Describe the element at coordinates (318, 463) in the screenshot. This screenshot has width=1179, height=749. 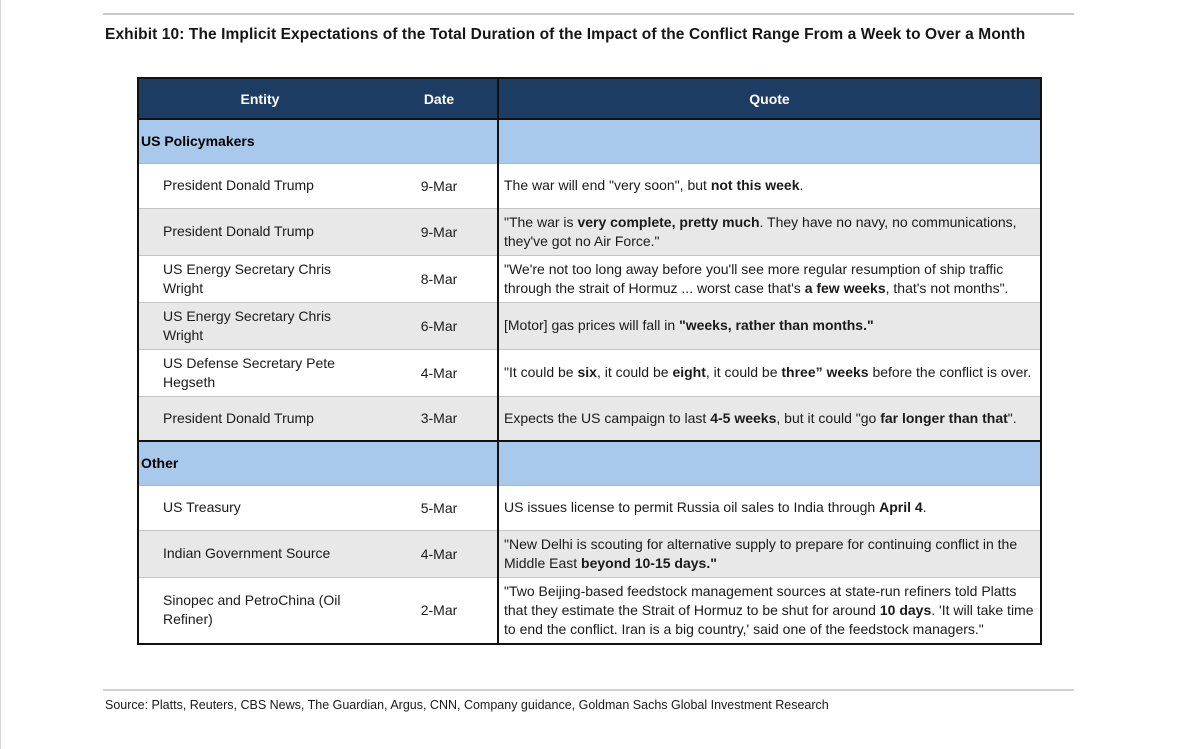
I see `section-label: Other` at that location.